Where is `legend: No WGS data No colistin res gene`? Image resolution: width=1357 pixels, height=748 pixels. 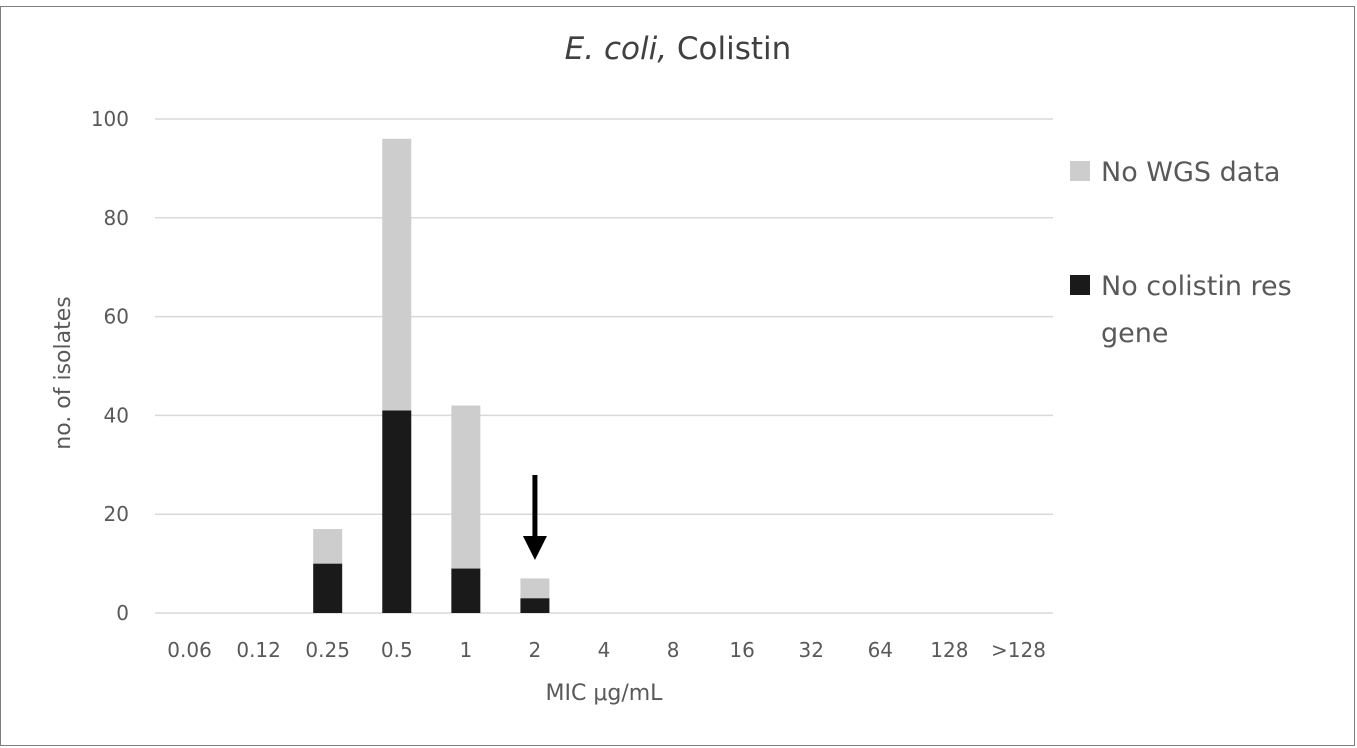 legend: No WGS data No colistin res gene is located at coordinates (1181, 253).